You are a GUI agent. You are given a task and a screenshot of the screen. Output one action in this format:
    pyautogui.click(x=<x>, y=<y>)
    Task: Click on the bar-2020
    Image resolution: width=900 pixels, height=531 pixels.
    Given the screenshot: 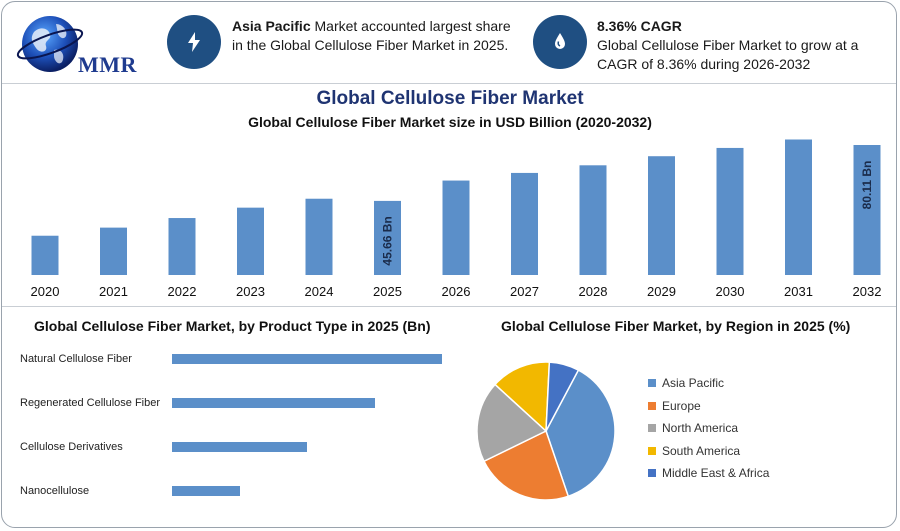 What is the action you would take?
    pyautogui.click(x=45, y=255)
    